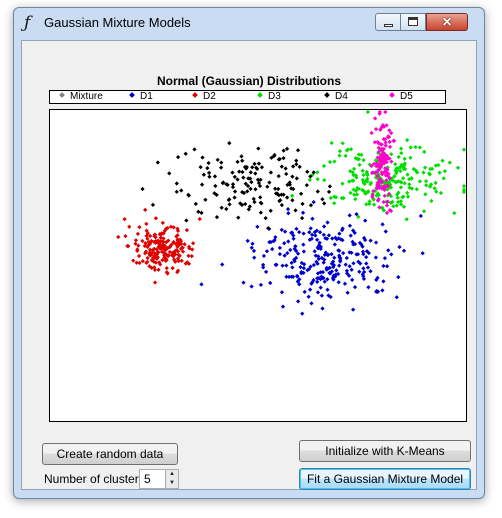 This screenshot has width=502, height=518. Describe the element at coordinates (388, 22) in the screenshot. I see `minimize-button` at that location.